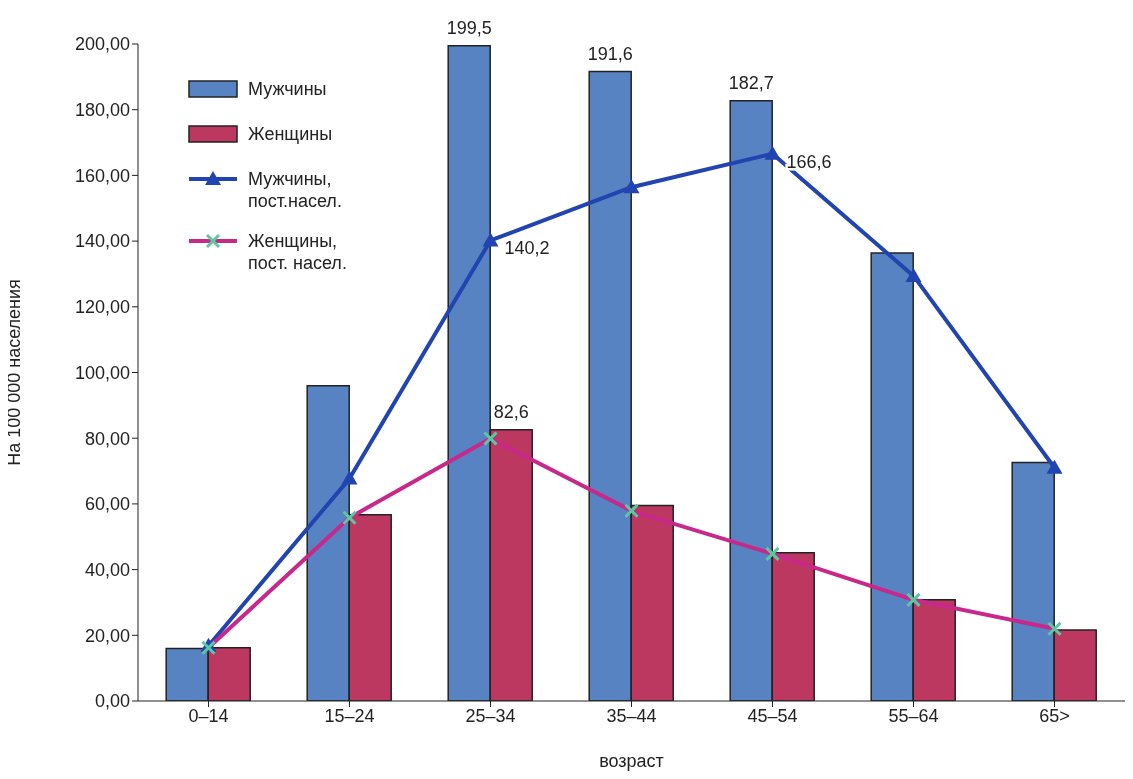 The height and width of the screenshot is (779, 1133). I want to click on x-tick-label: 55–64, so click(913, 715).